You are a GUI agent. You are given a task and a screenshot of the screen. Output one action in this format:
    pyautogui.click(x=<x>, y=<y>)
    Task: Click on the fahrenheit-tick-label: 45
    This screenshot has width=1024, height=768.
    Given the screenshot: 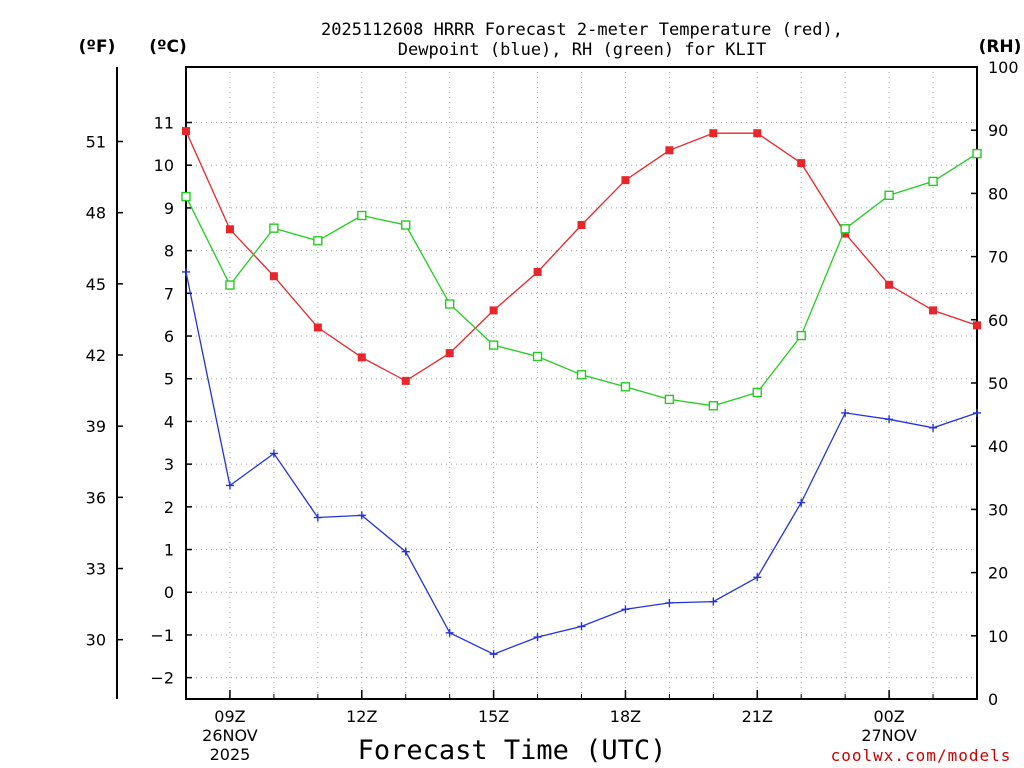 What is the action you would take?
    pyautogui.click(x=96, y=284)
    